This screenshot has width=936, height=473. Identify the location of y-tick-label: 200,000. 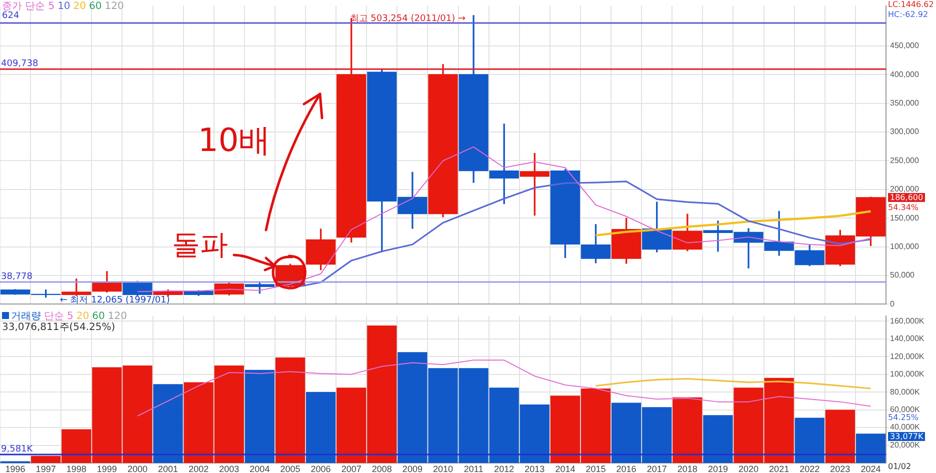
(905, 189).